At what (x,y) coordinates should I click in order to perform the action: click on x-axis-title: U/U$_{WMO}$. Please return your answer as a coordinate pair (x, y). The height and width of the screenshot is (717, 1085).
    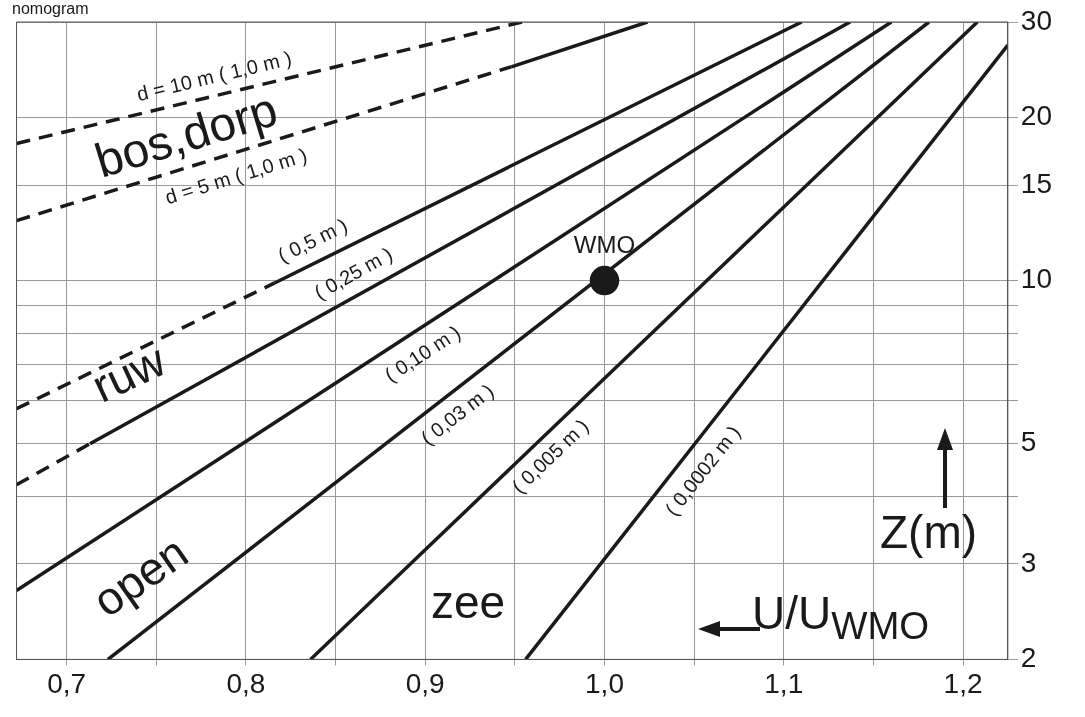
    Looking at the image, I should click on (841, 617).